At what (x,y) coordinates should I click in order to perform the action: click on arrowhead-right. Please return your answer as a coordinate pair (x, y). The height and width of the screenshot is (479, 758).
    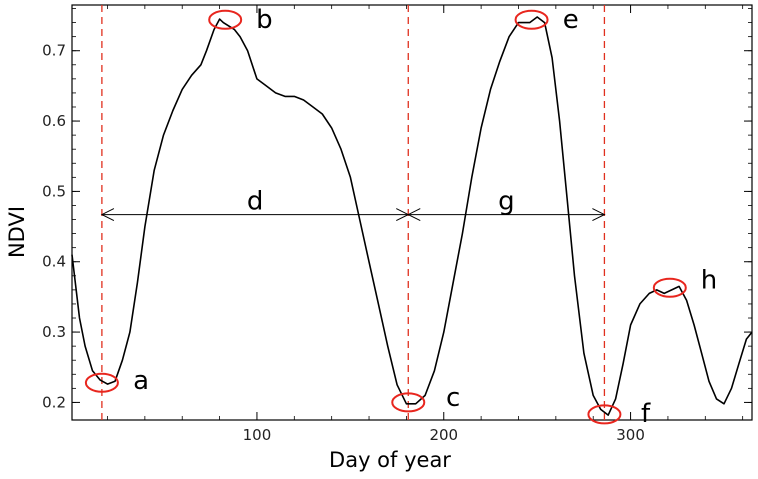
    Looking at the image, I should click on (599, 215).